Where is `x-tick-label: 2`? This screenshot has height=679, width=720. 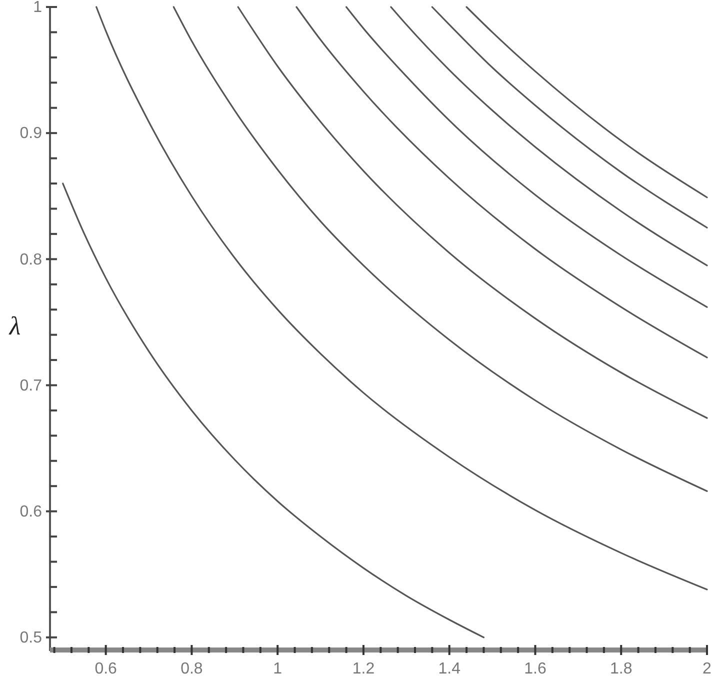 x-tick-label: 2 is located at coordinates (707, 669).